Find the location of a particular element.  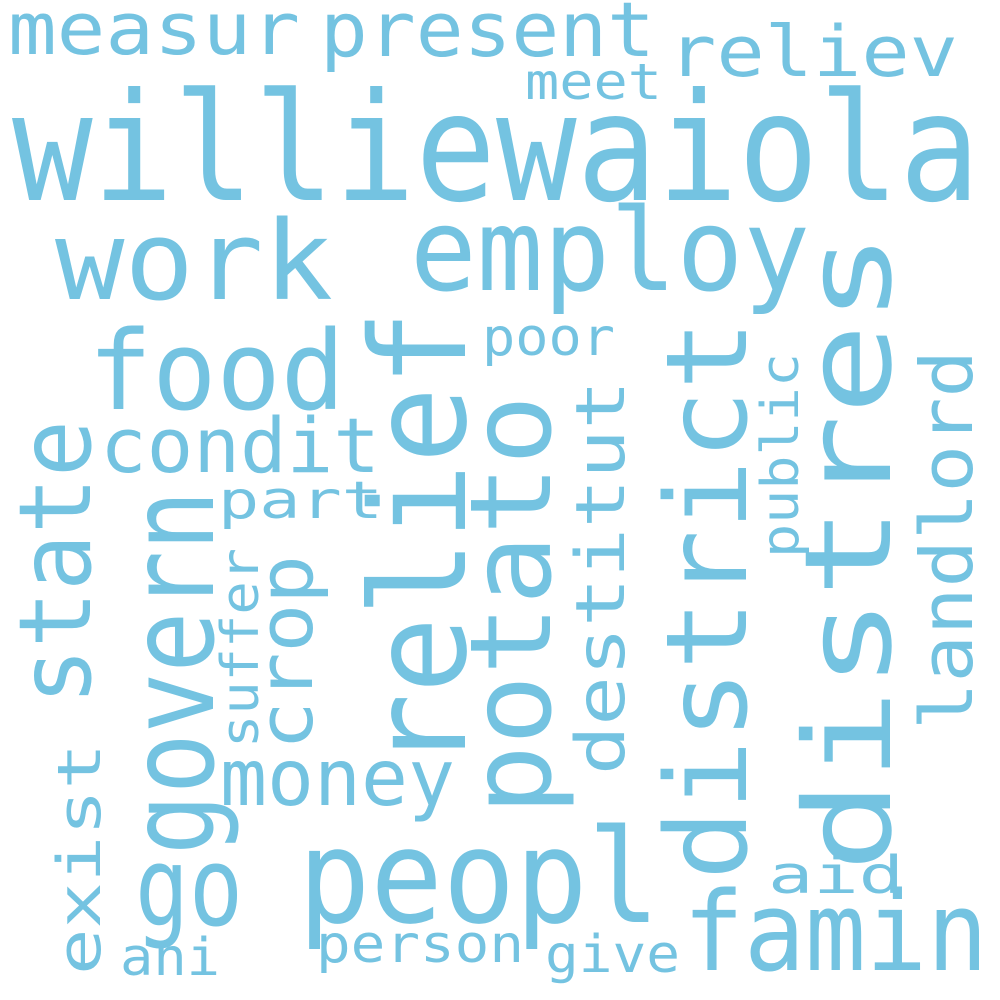

word-give: give is located at coordinates (612, 955).